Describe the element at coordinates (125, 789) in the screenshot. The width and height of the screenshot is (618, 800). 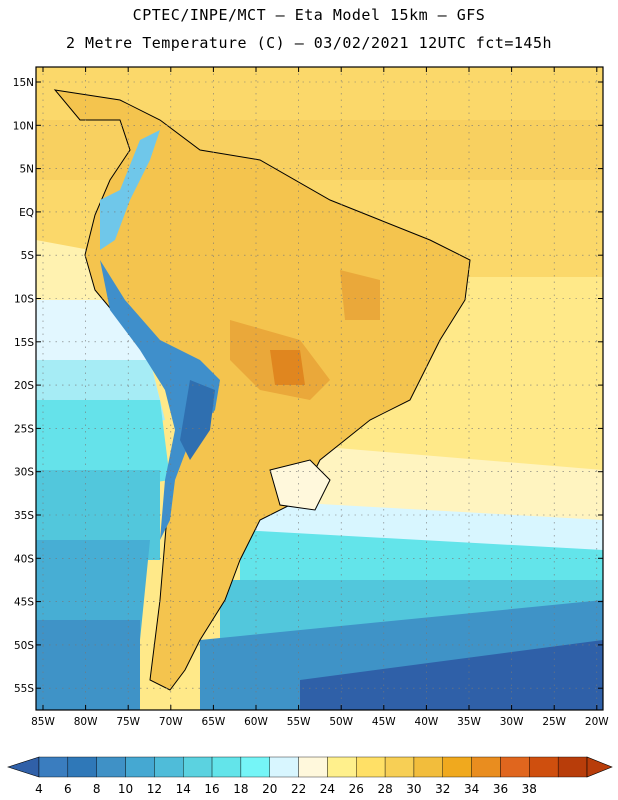
I see `colorbar-label: 10` at that location.